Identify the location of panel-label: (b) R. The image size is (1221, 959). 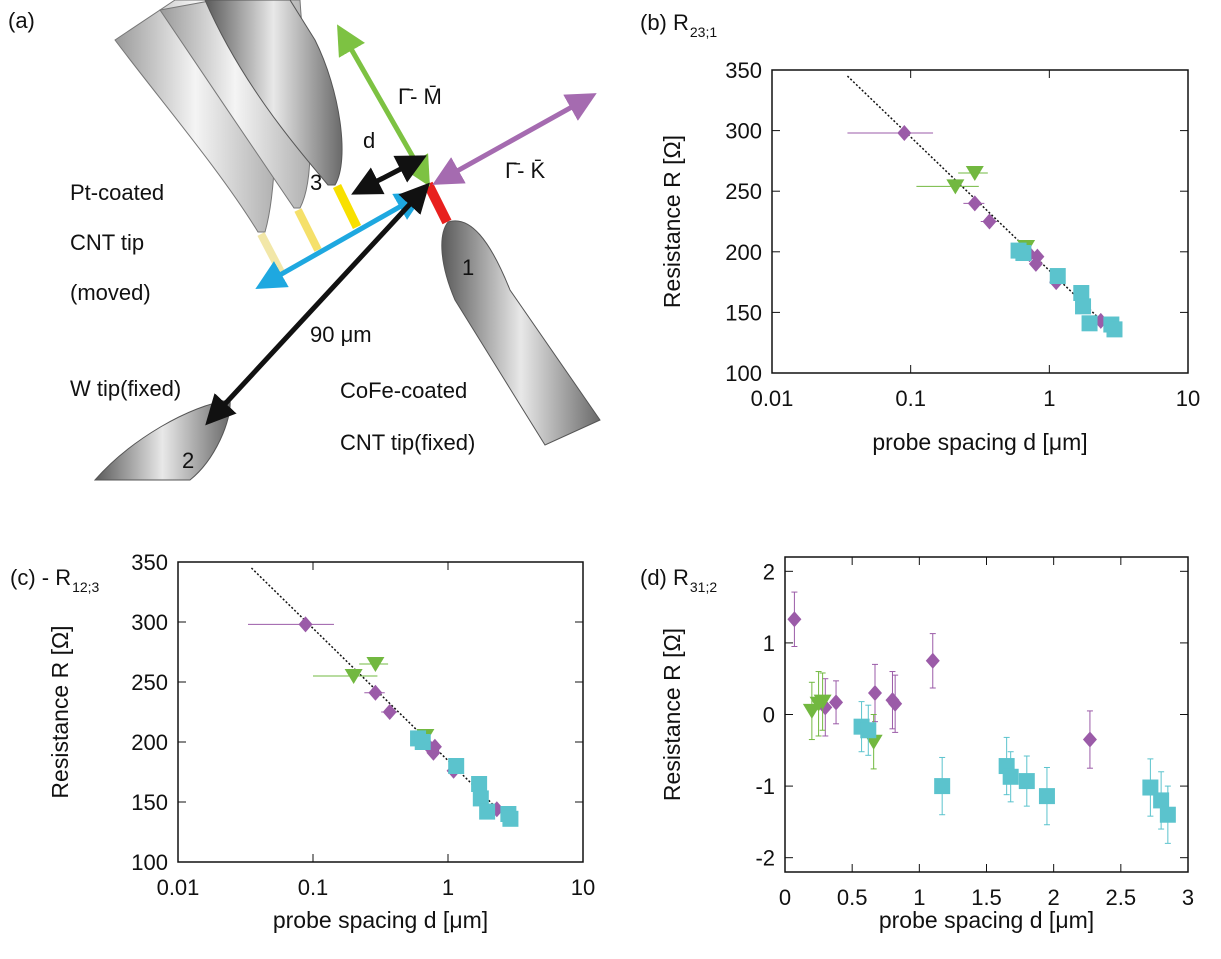
(664, 22).